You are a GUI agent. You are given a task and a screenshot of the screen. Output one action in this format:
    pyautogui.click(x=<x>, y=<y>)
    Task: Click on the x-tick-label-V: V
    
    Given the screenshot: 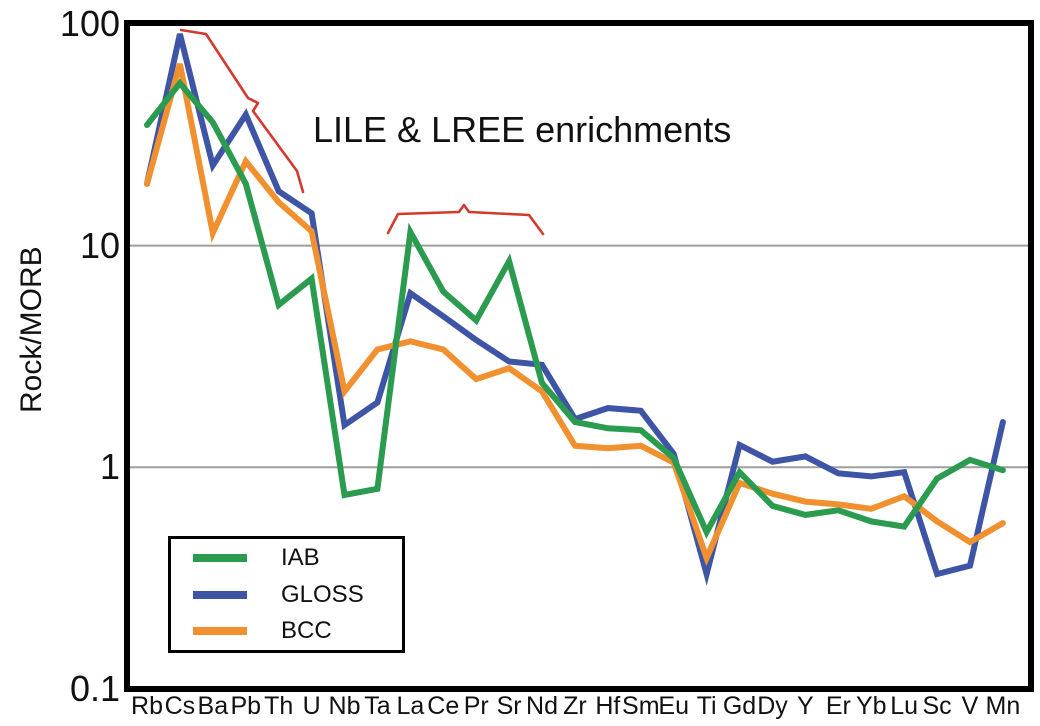 What is the action you would take?
    pyautogui.click(x=970, y=706)
    